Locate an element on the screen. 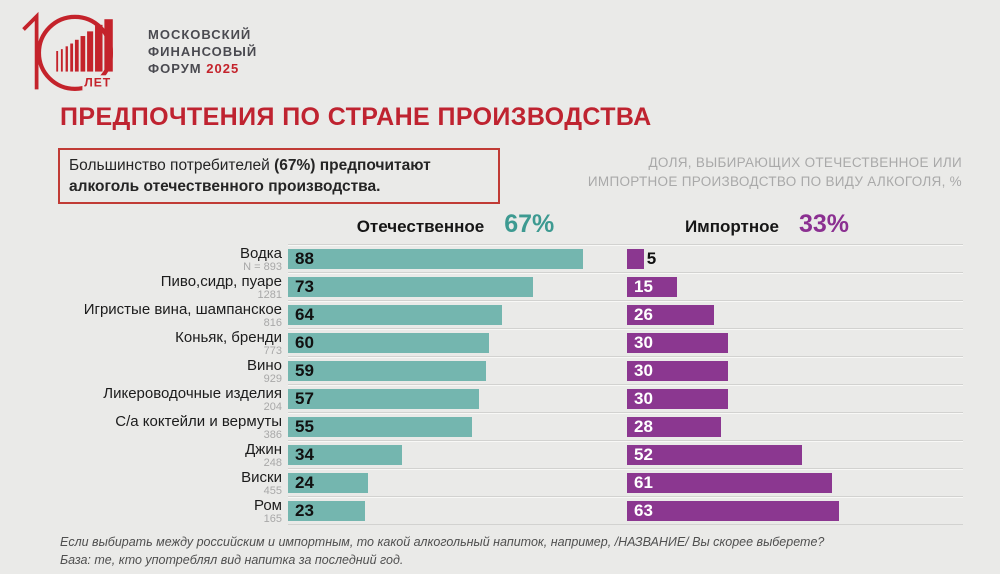 The height and width of the screenshot is (574, 1000). domestic-value: 64 is located at coordinates (304, 314).